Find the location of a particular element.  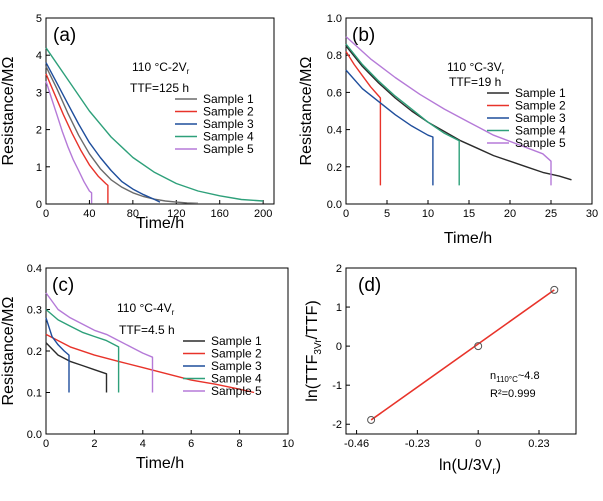

y-tick-label-d: 2 is located at coordinates (339, 269).